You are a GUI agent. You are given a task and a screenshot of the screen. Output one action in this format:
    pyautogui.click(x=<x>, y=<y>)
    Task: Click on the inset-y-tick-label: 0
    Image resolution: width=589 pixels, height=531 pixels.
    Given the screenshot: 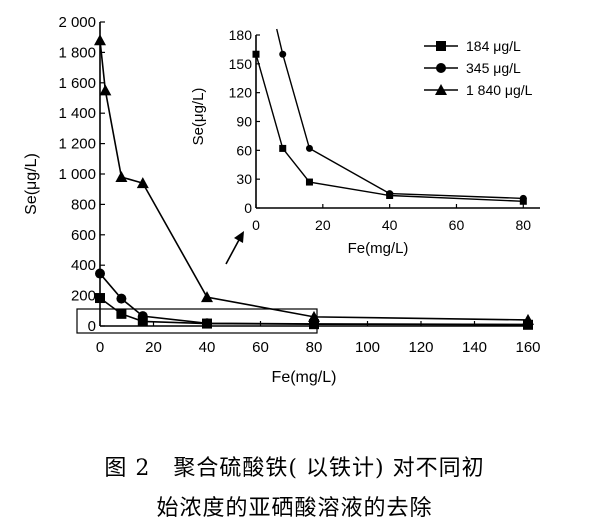 What is the action you would take?
    pyautogui.click(x=248, y=208)
    